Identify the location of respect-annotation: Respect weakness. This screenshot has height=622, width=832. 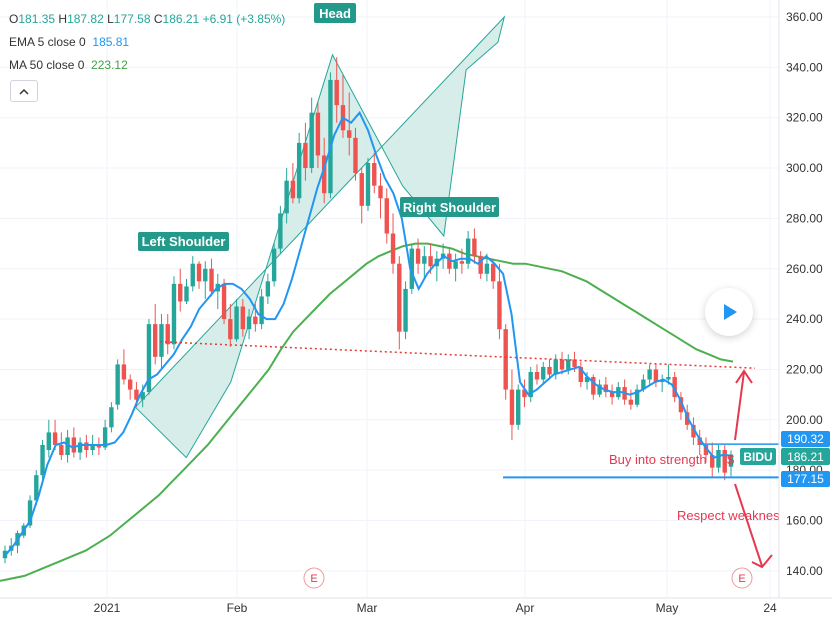
(732, 515).